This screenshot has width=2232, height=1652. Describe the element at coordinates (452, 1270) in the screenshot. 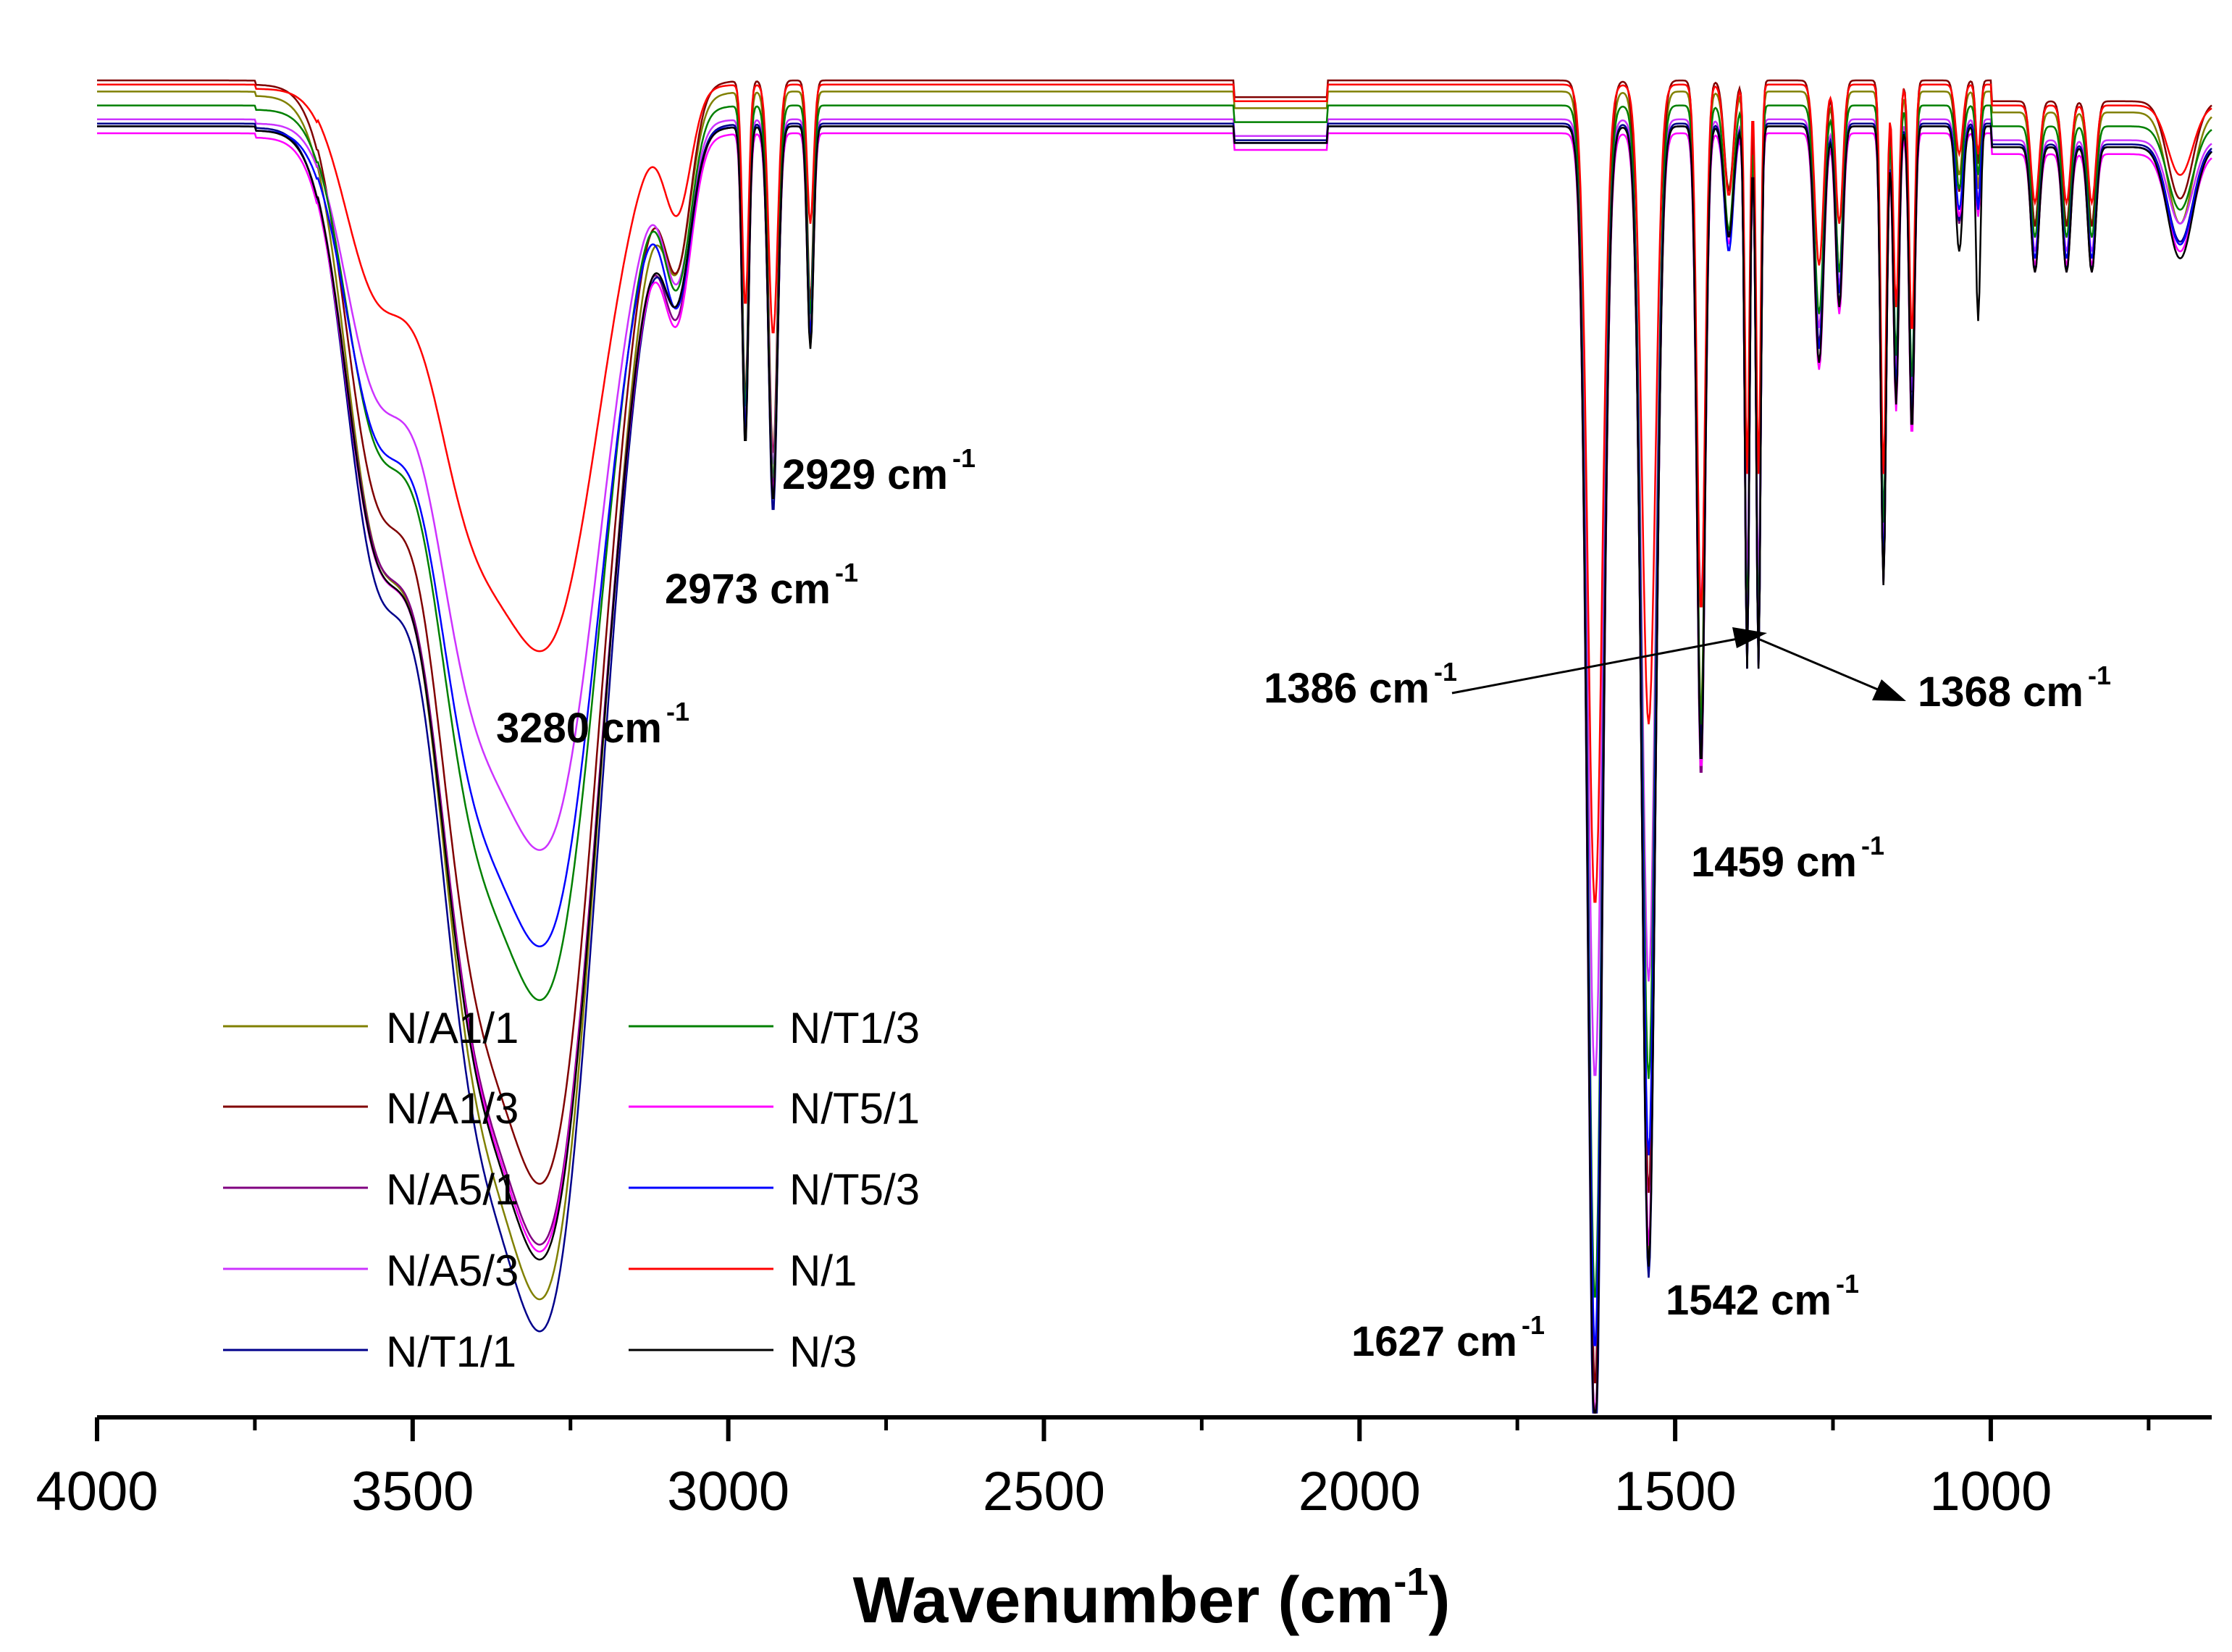

I see `legend-label: N/A5/3` at that location.